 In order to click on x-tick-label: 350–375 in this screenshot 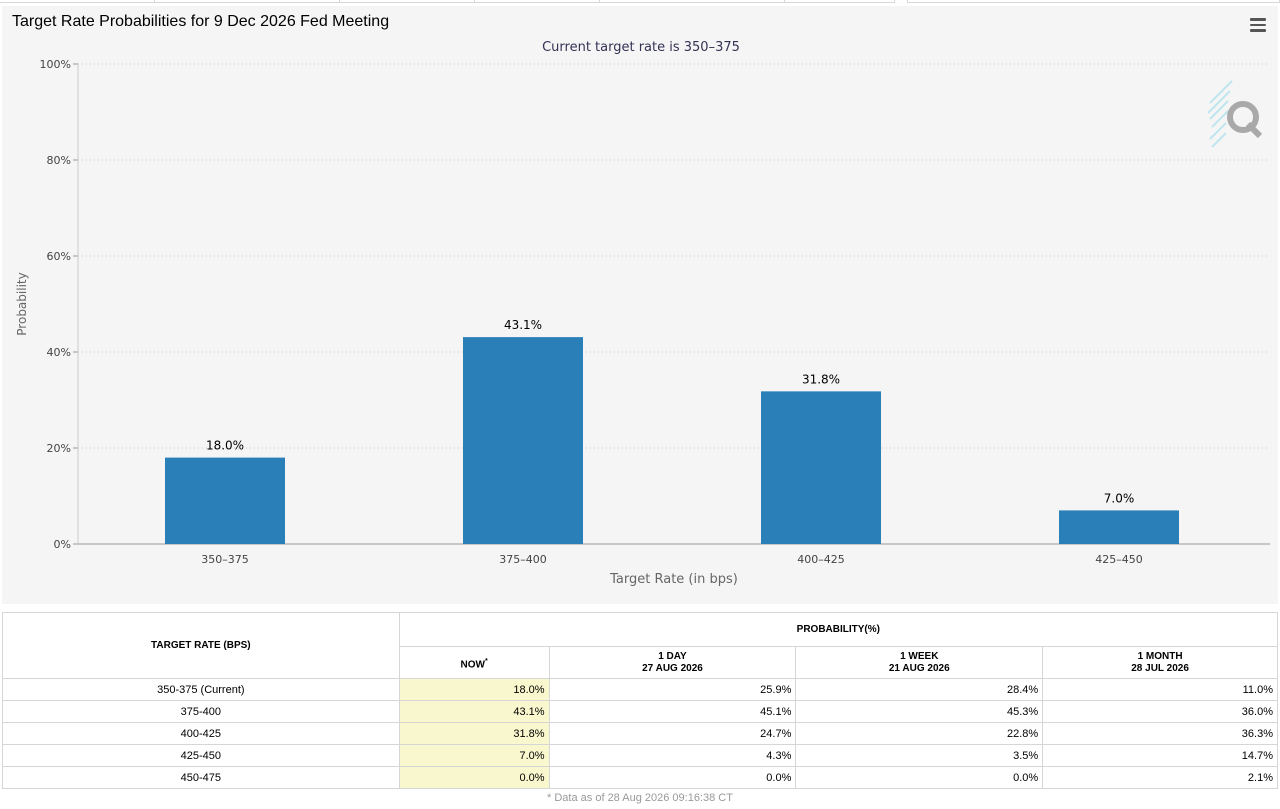, I will do `click(225, 559)`.